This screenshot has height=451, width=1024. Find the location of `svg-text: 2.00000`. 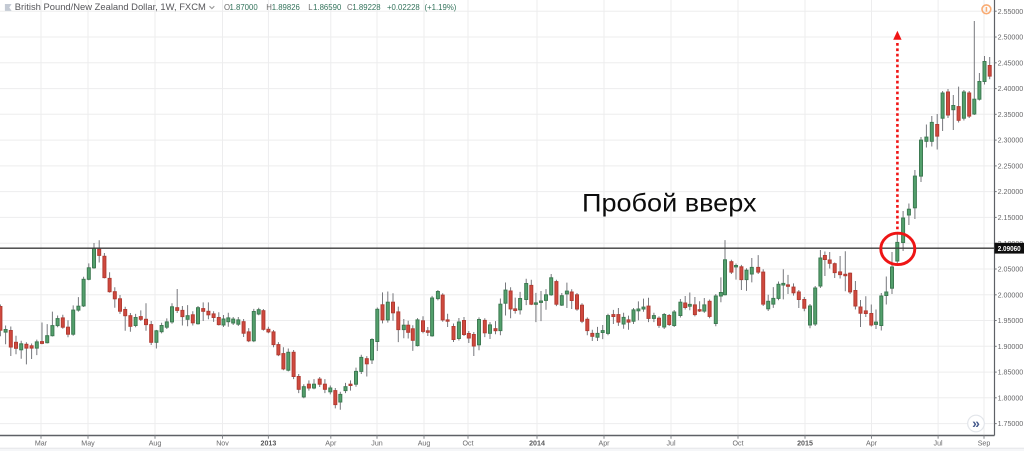

svg-text: 2.00000 is located at coordinates (1011, 295).